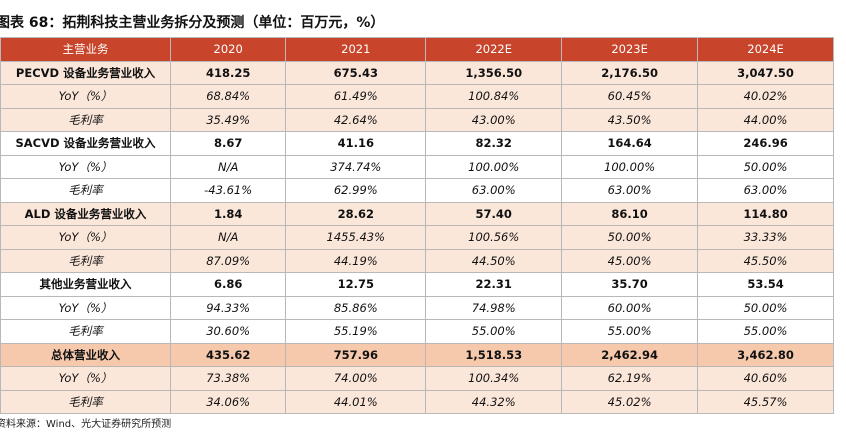  I want to click on cell: 675.43, so click(356, 72).